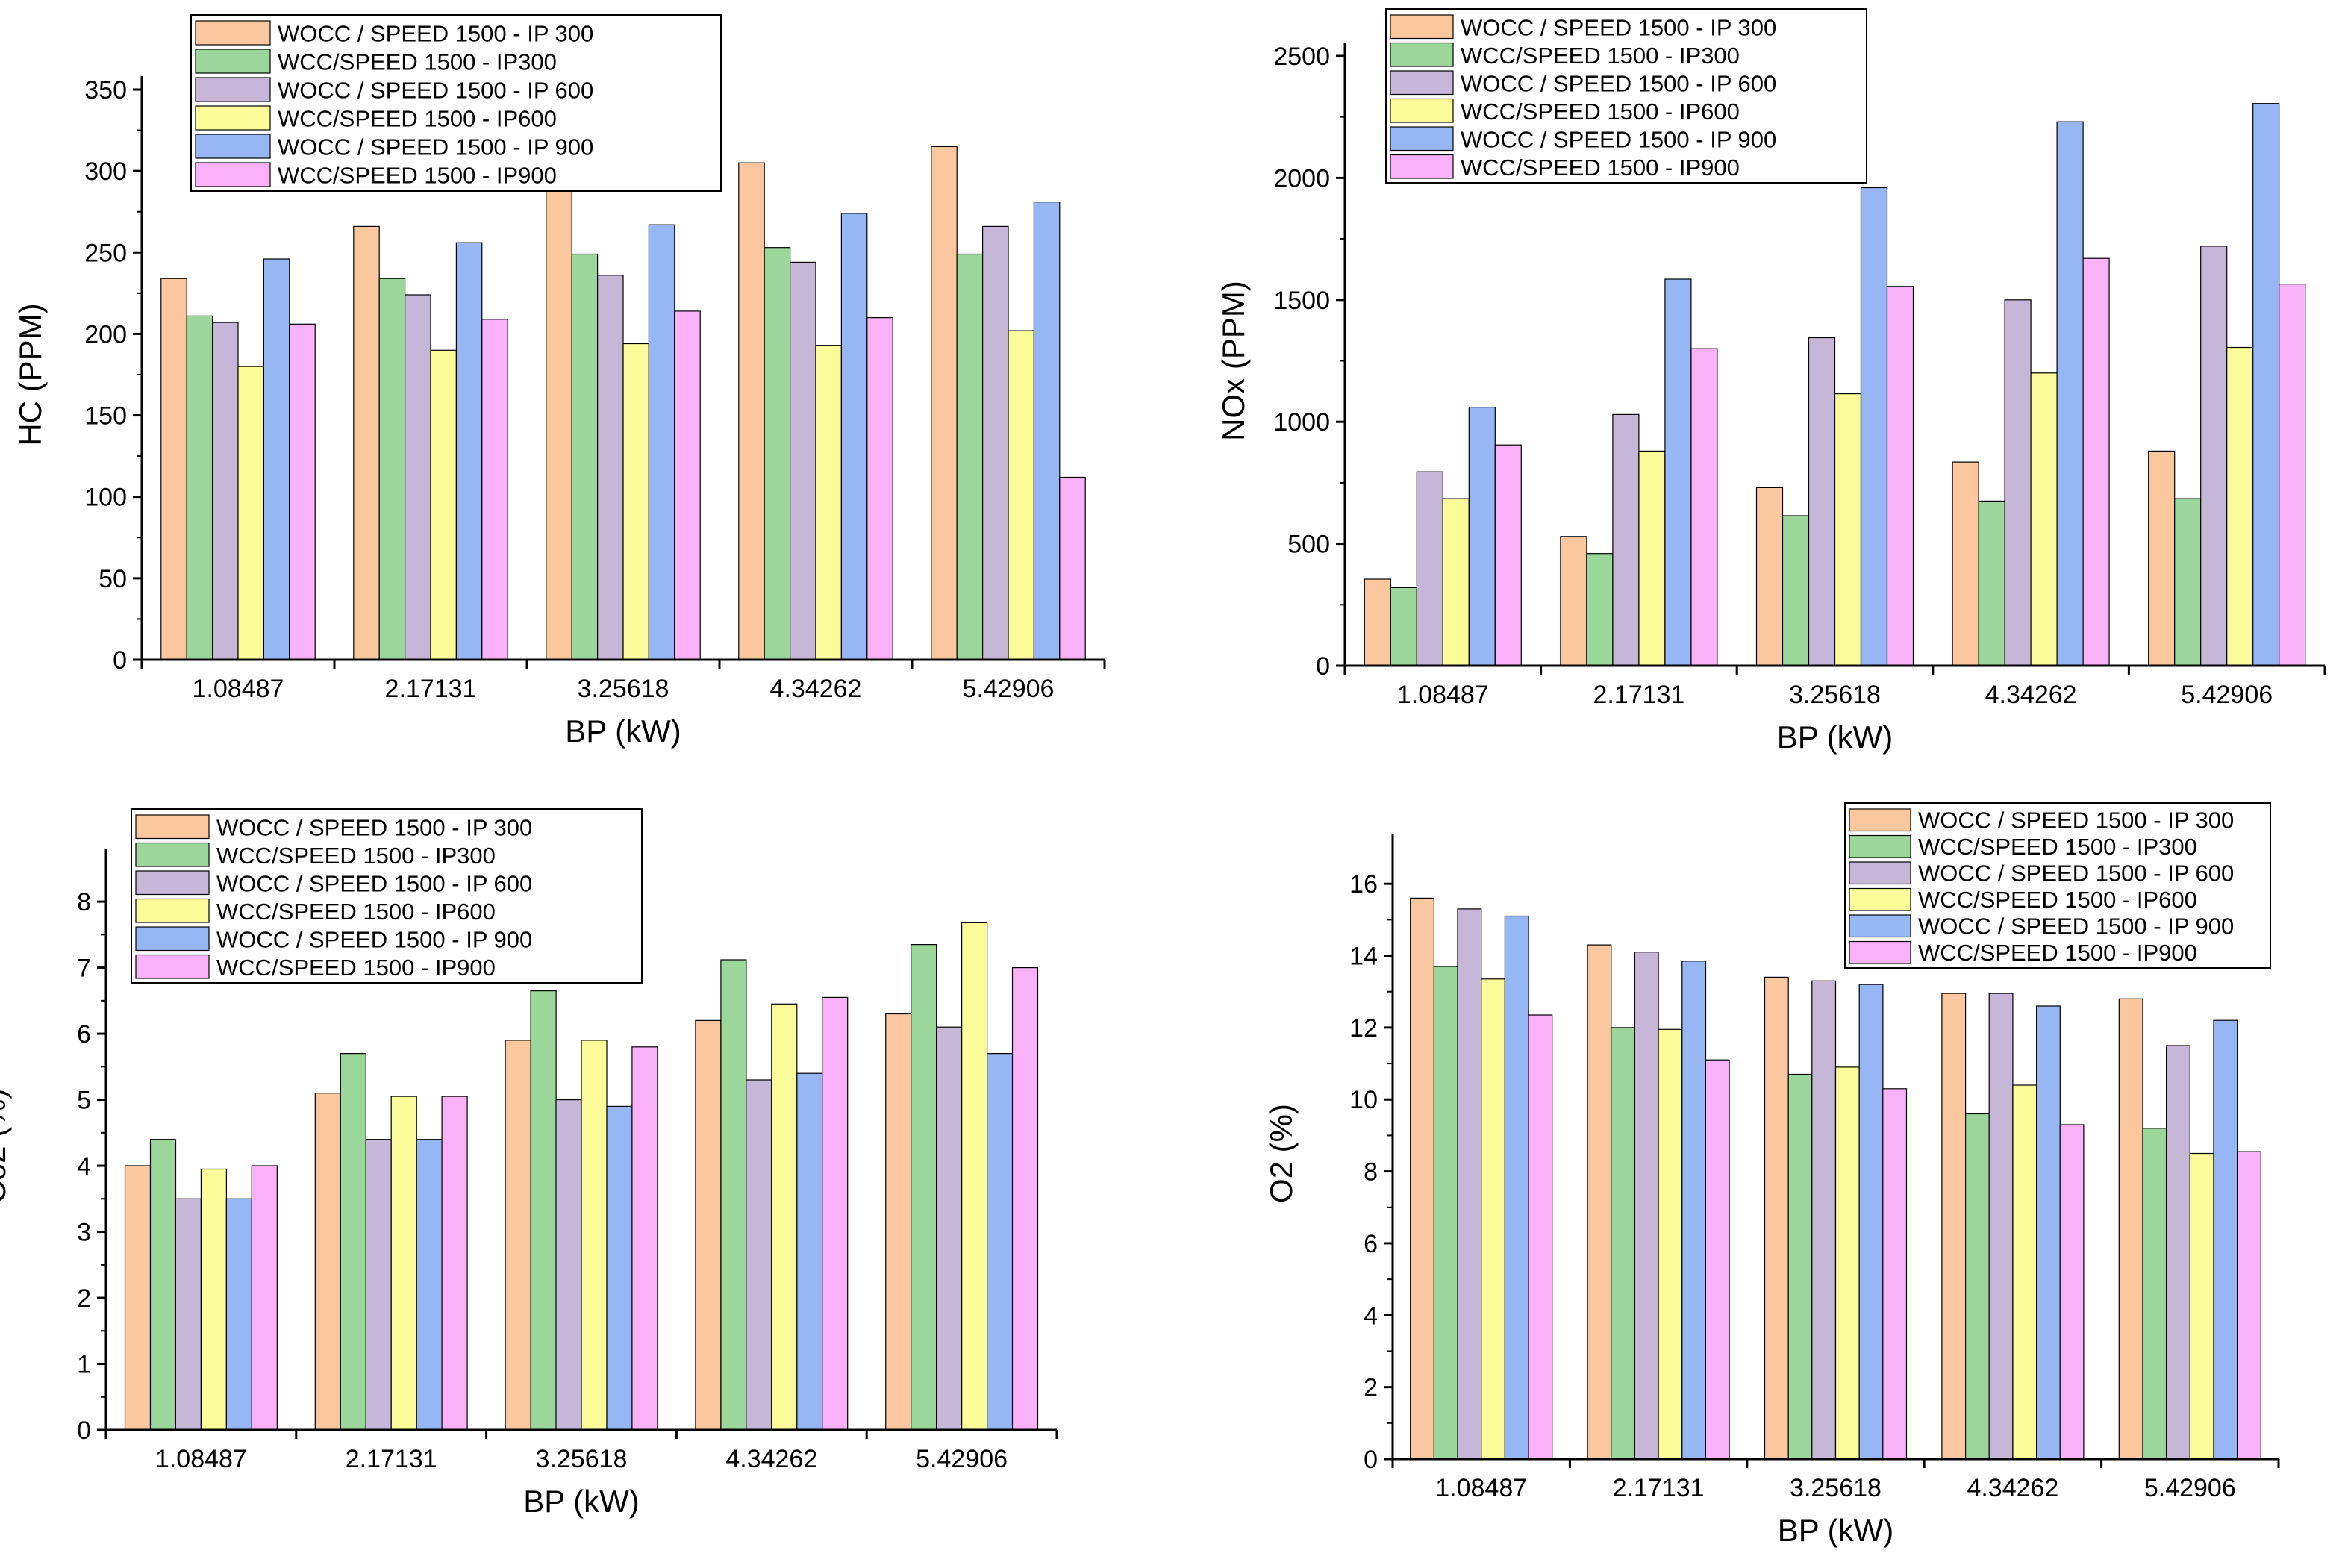  Describe the element at coordinates (435, 147) in the screenshot. I see `legend-label: WOCC / SPEED 1500 - IP 900` at that location.